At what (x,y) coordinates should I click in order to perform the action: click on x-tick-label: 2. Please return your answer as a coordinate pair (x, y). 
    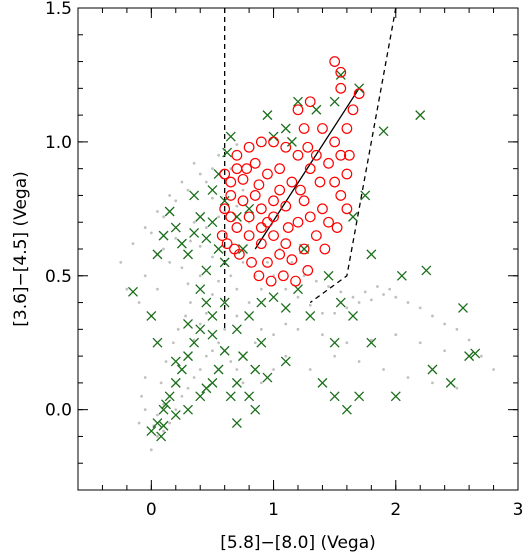
    Looking at the image, I should click on (395, 510).